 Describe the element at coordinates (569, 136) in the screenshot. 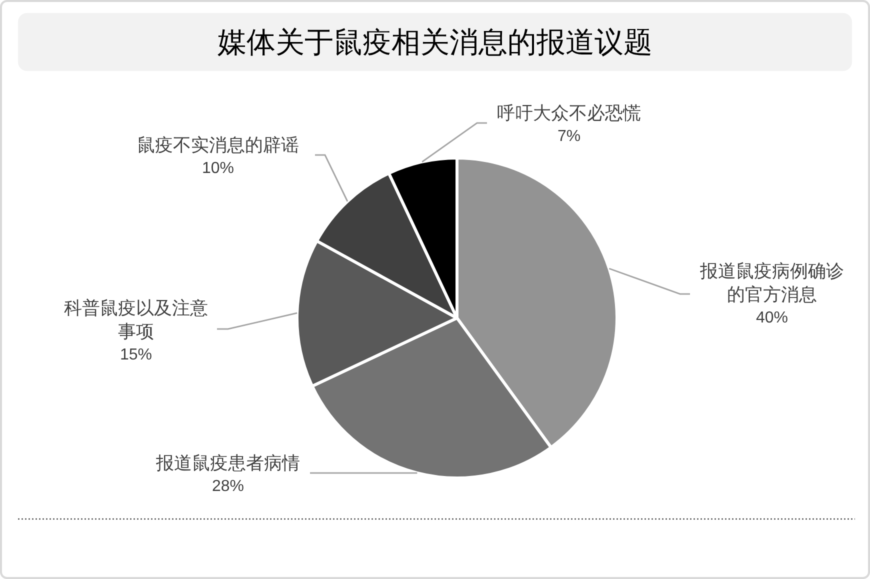

I see `data-label: 7%` at that location.